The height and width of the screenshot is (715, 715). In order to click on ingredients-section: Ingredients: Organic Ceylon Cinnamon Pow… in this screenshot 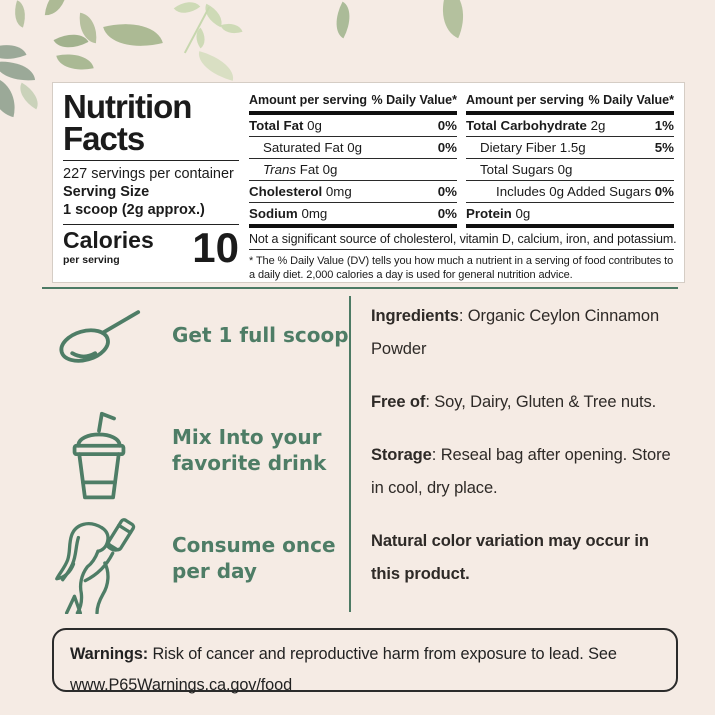, I will do `click(515, 332)`.